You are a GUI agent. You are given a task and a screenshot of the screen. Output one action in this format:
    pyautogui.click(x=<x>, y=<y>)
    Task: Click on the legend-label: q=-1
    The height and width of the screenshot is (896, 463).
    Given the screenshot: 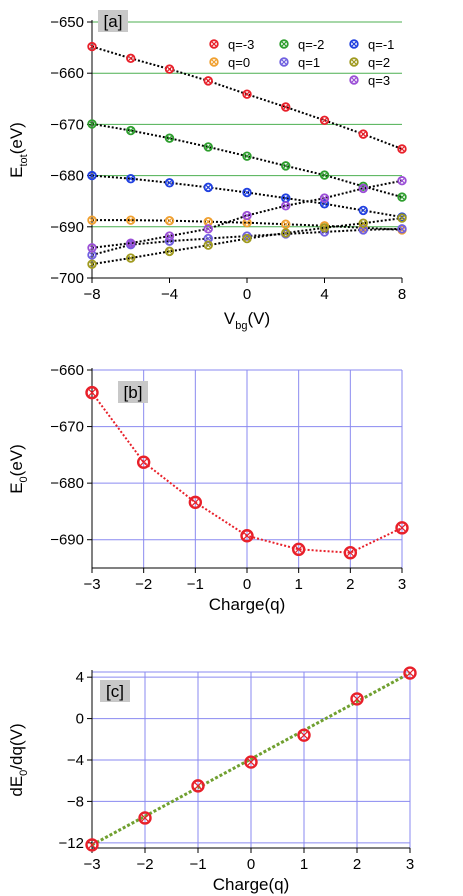 What is the action you would take?
    pyautogui.click(x=381, y=44)
    